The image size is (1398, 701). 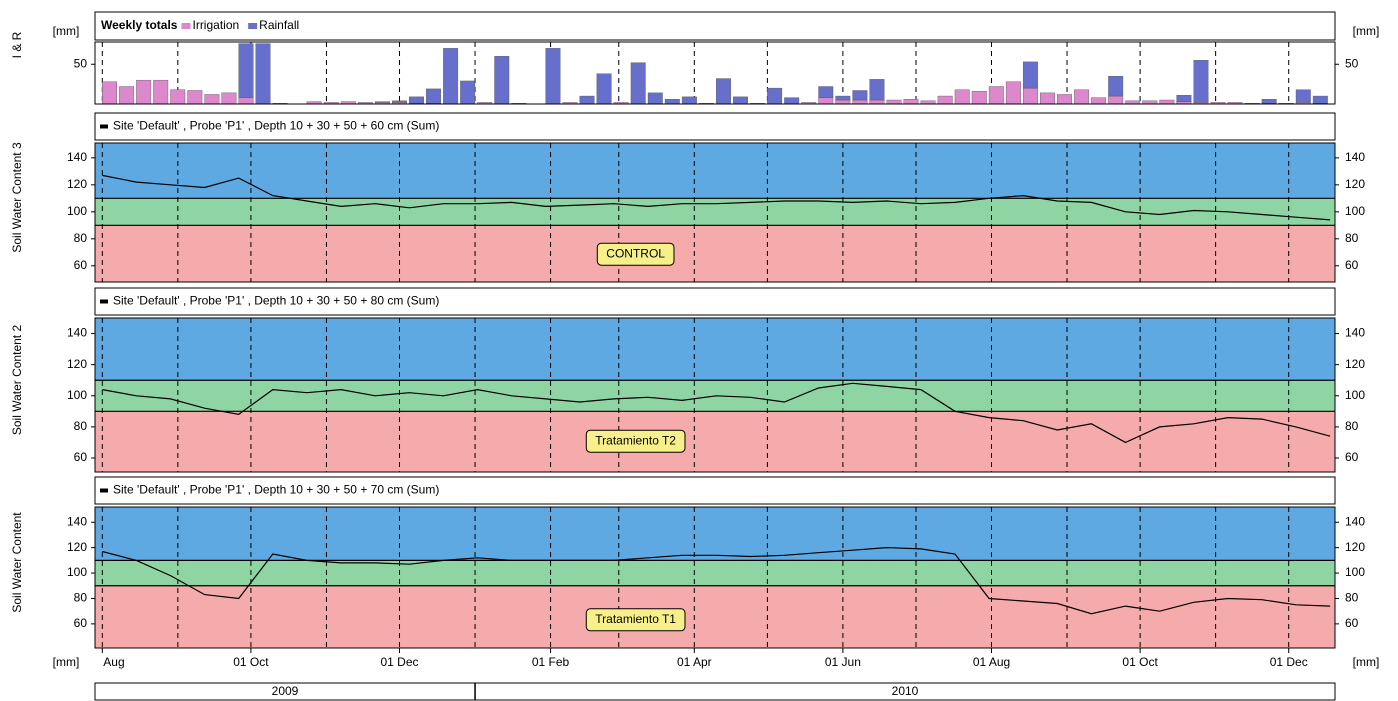 I want to click on x-tick-label: 01 Aug, so click(x=991, y=662).